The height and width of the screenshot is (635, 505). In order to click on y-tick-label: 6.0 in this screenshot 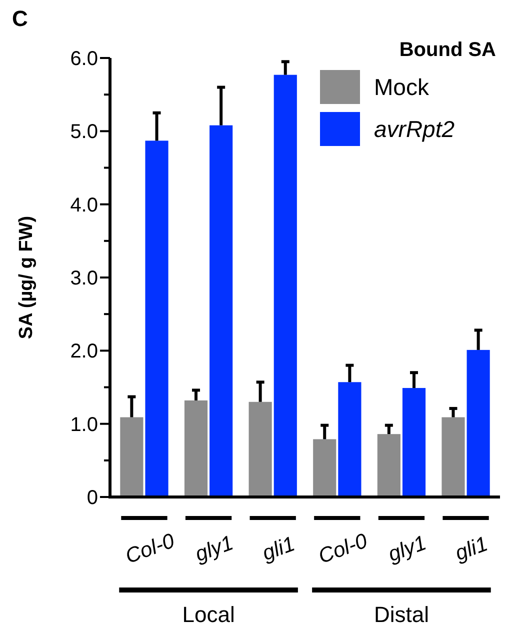, I will do `click(84, 59)`.